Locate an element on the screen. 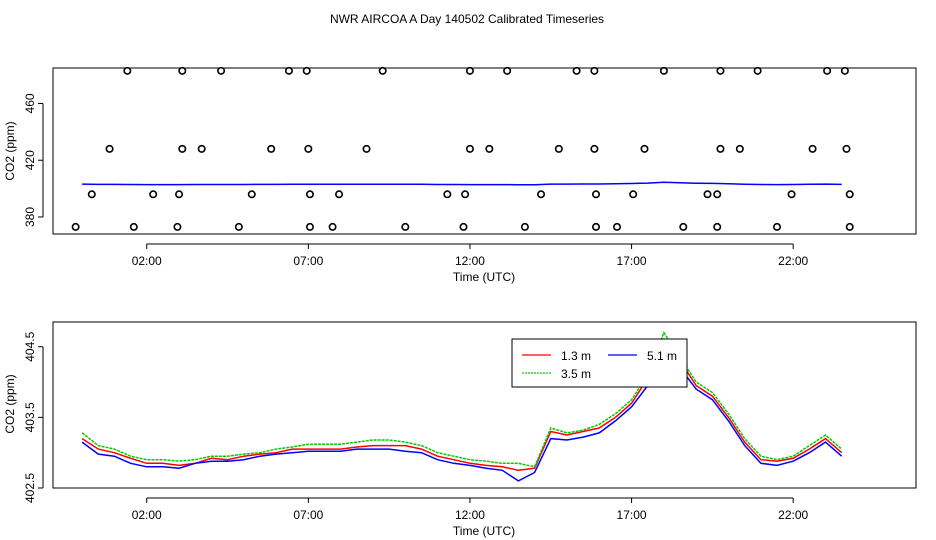 The image size is (936, 540). bottom-x-tick-label: 07:00 is located at coordinates (308, 515).